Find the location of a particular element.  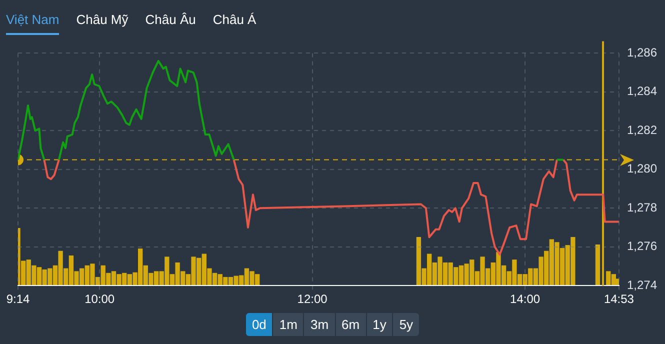

text: Châu Mỹ is located at coordinates (102, 20).